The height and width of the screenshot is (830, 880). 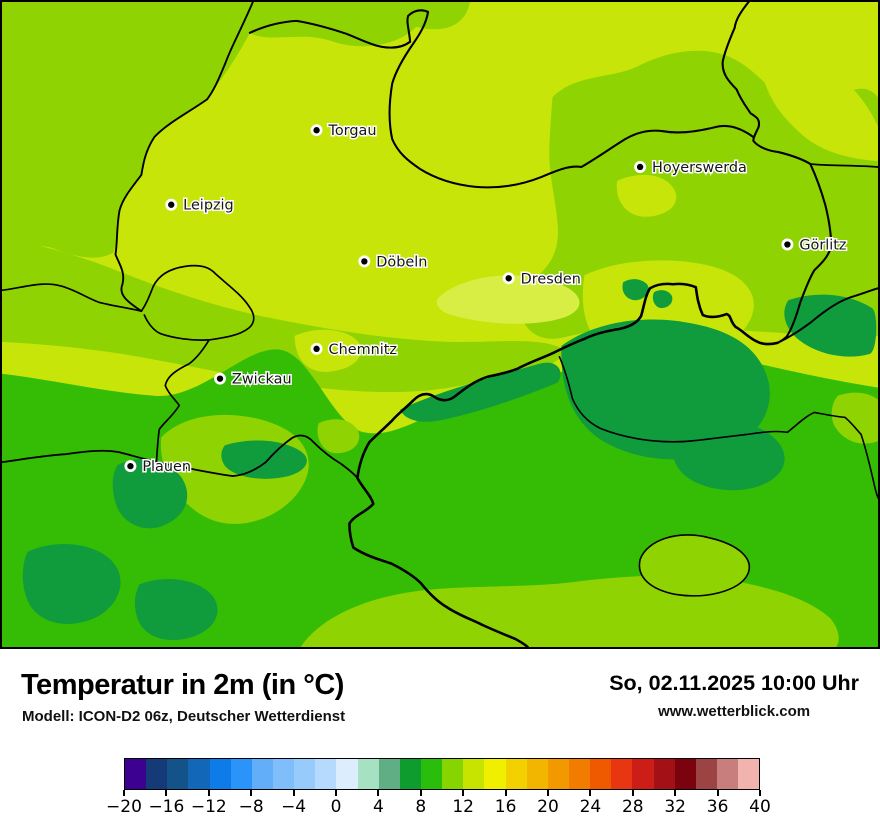 What do you see at coordinates (675, 807) in the screenshot?
I see `colorbar-tick-label: 32` at bounding box center [675, 807].